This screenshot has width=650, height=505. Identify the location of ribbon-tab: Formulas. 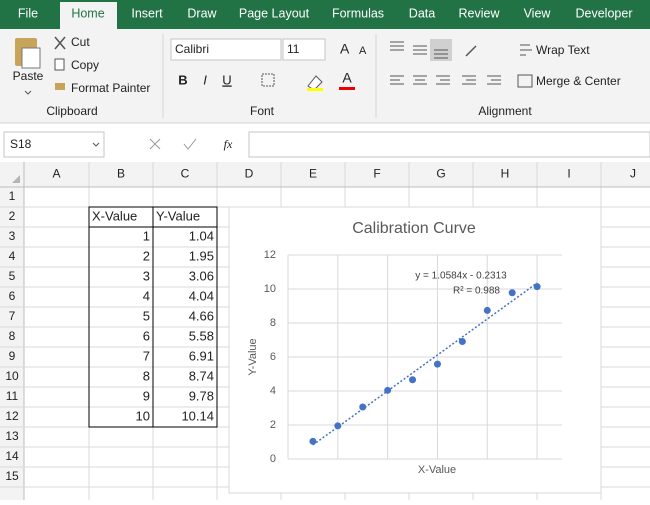
(358, 13).